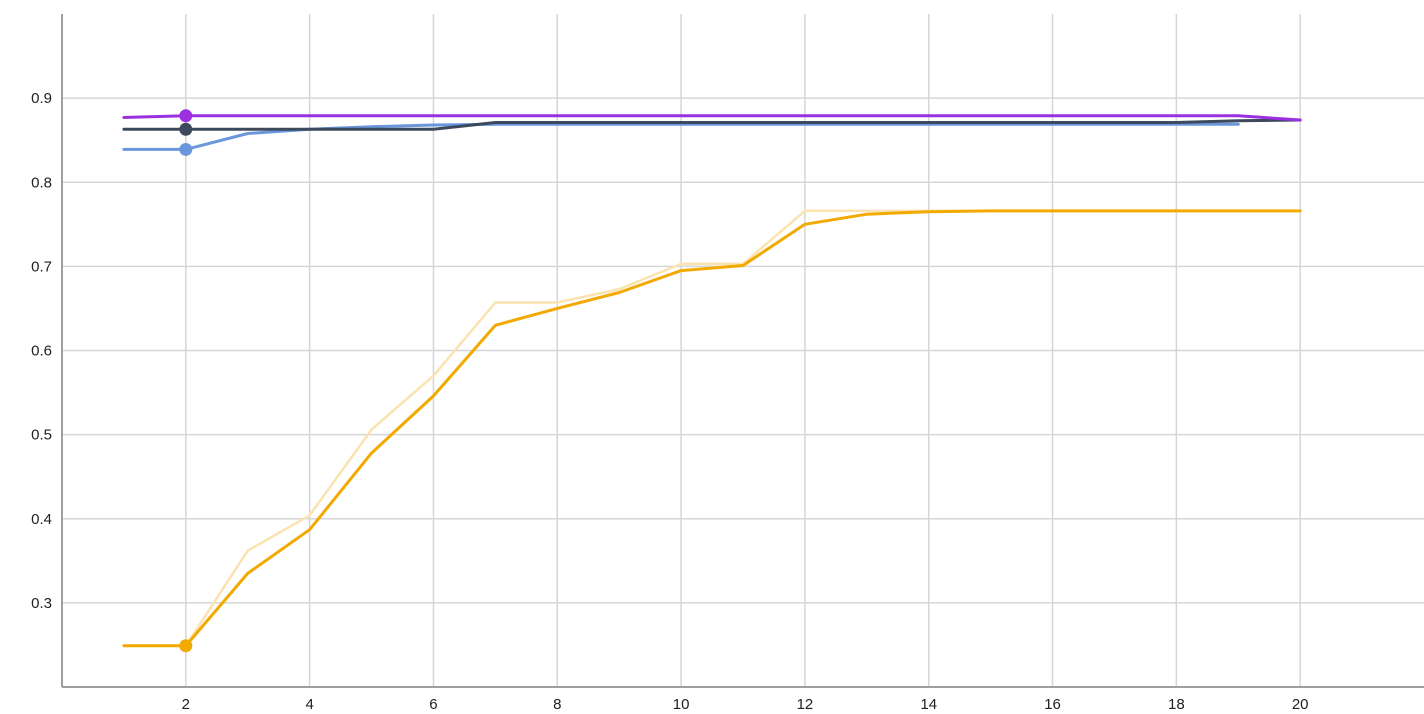  What do you see at coordinates (41, 603) in the screenshot?
I see `y-tick-label: 0.3` at bounding box center [41, 603].